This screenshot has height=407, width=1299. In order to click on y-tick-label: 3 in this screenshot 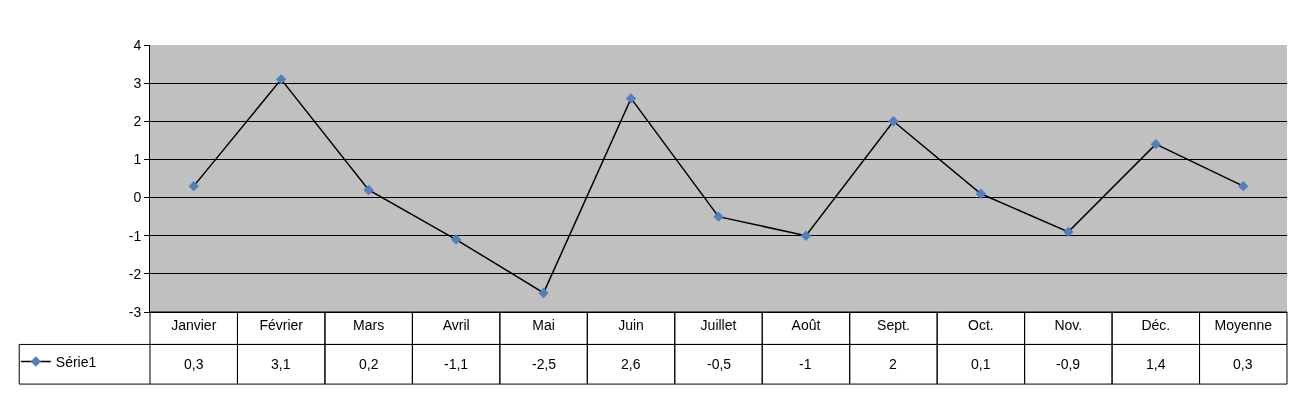, I will do `click(137, 83)`.